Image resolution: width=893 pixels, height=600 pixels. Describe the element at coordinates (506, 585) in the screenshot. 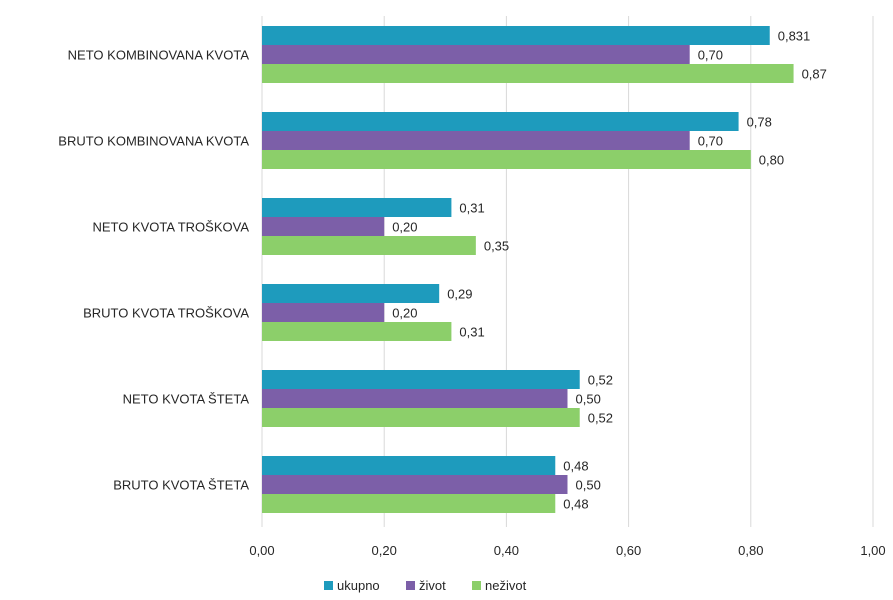

I see `legend-label: neživot` at that location.